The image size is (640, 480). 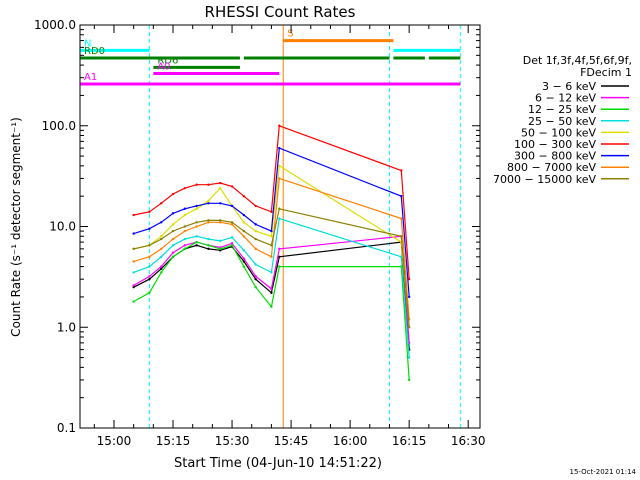 I want to click on legend-header-0: Det 1f,3f,4f,5f,6f,9f,, so click(x=577, y=60).